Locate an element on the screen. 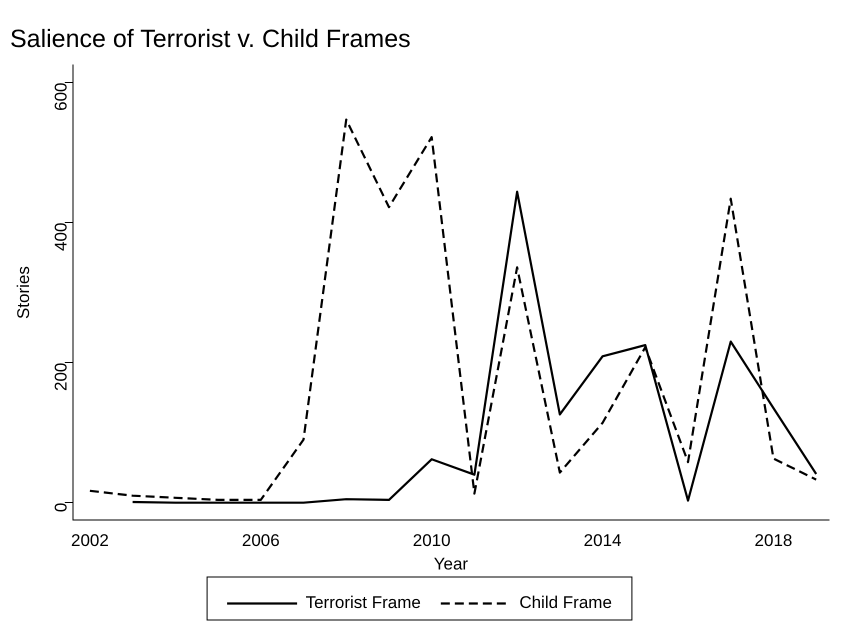 Image resolution: width=859 pixels, height=627 pixels. x-tick-label: 2002 is located at coordinates (89, 540).